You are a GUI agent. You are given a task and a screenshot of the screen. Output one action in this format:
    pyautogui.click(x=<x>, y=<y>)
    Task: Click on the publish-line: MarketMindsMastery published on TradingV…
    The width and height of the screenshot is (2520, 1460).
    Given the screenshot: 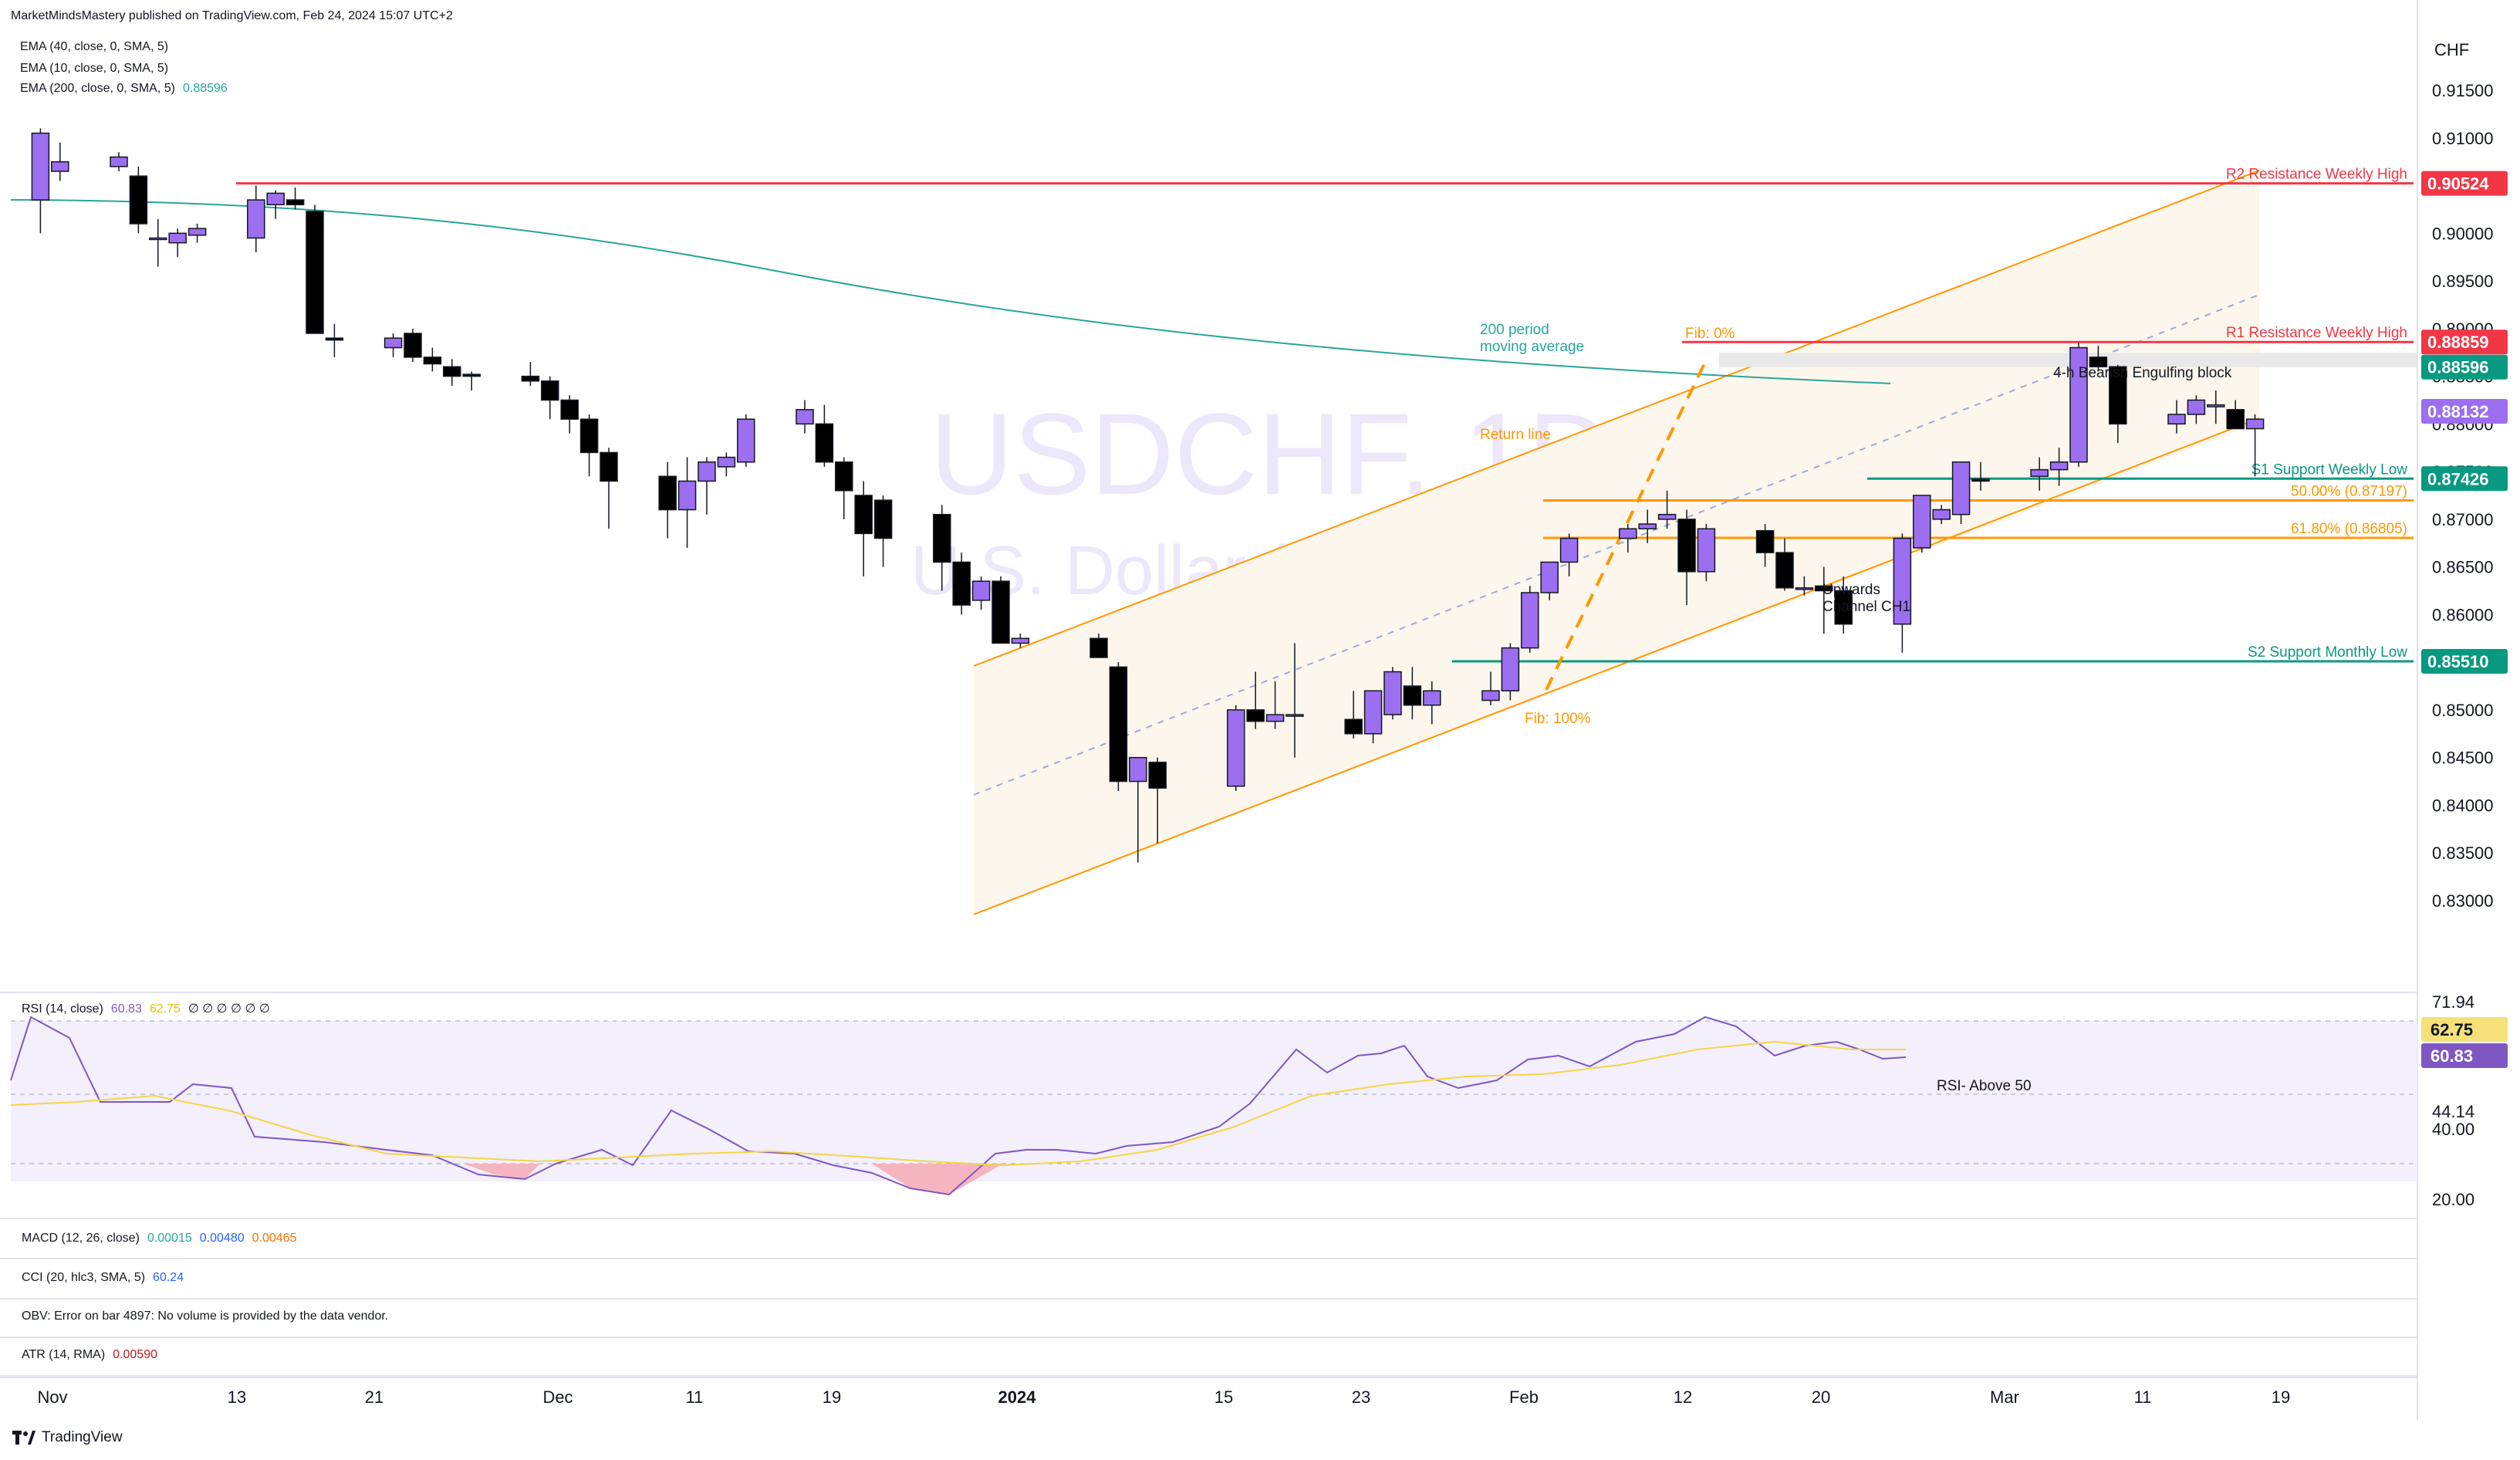 What is the action you would take?
    pyautogui.click(x=232, y=15)
    